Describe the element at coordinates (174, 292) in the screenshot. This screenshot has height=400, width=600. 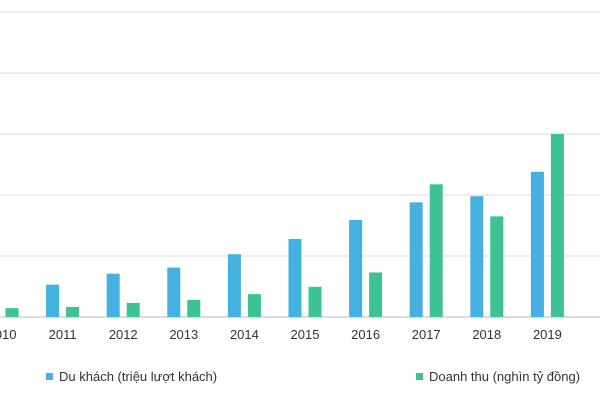
I see `bar-series-1-2013` at that location.